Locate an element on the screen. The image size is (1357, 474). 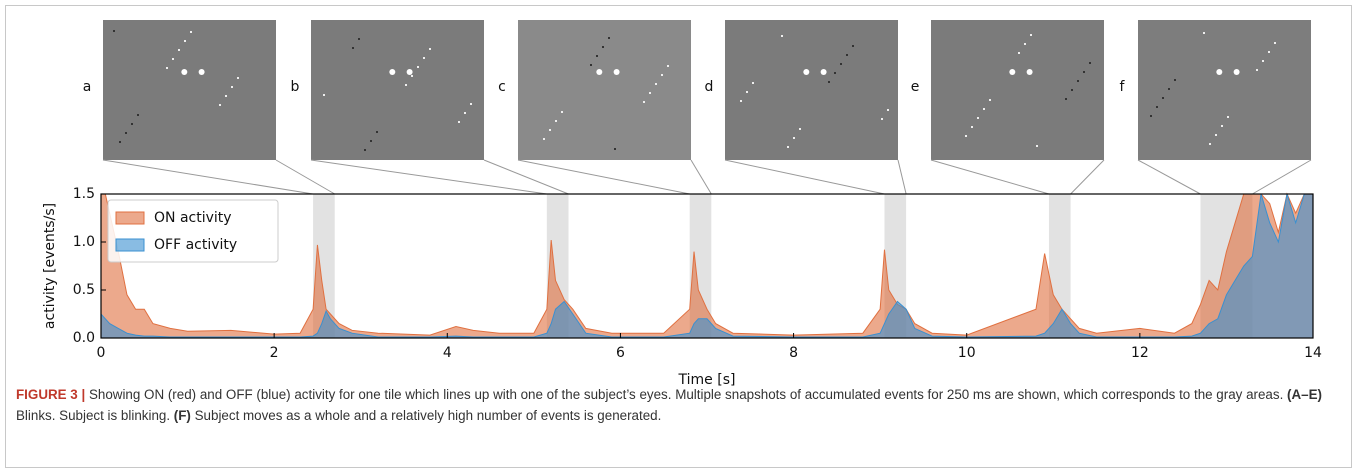
caption-bold: (A–E) is located at coordinates (1304, 394).